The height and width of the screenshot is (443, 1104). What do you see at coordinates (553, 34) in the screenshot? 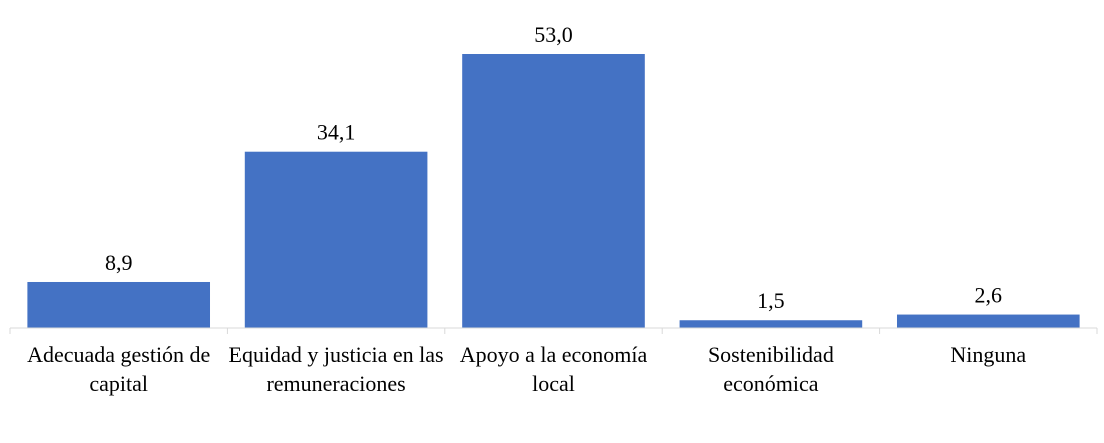
I see `value-label: 53,0` at bounding box center [553, 34].